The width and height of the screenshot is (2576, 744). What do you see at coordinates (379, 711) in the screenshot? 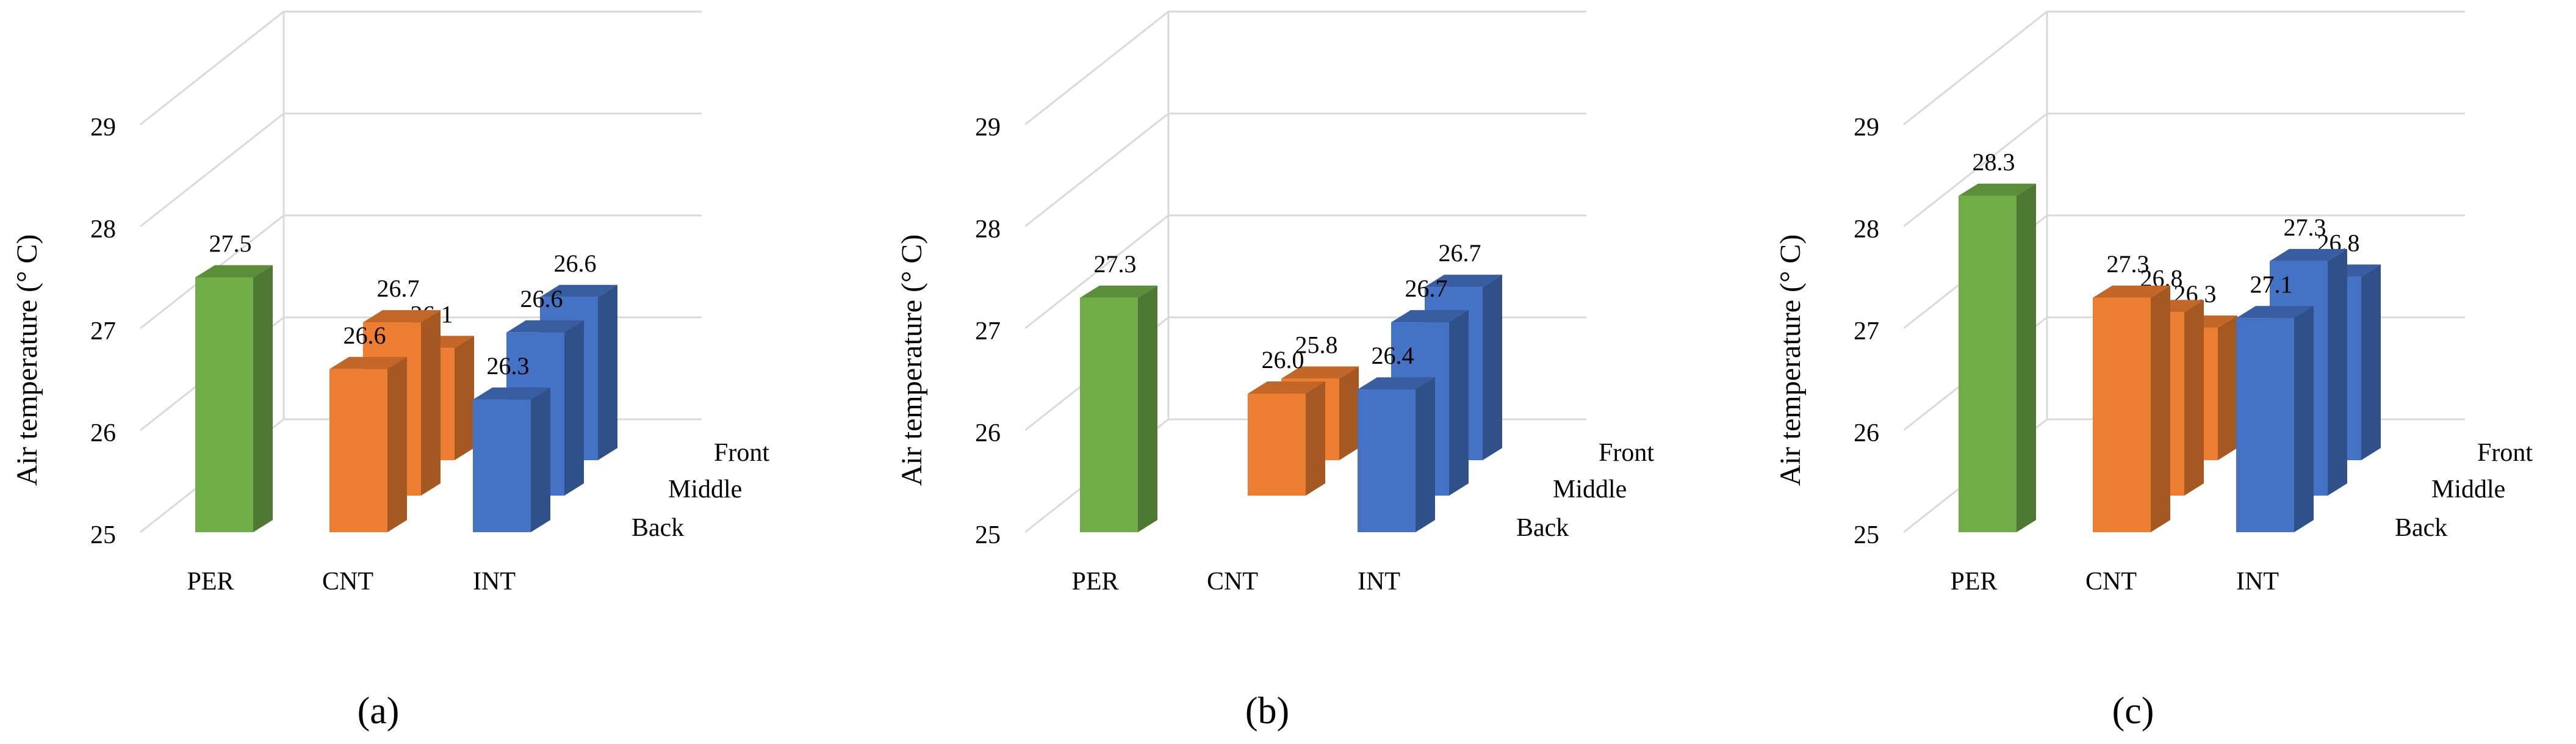
I see `panel-label: (a)` at bounding box center [379, 711].